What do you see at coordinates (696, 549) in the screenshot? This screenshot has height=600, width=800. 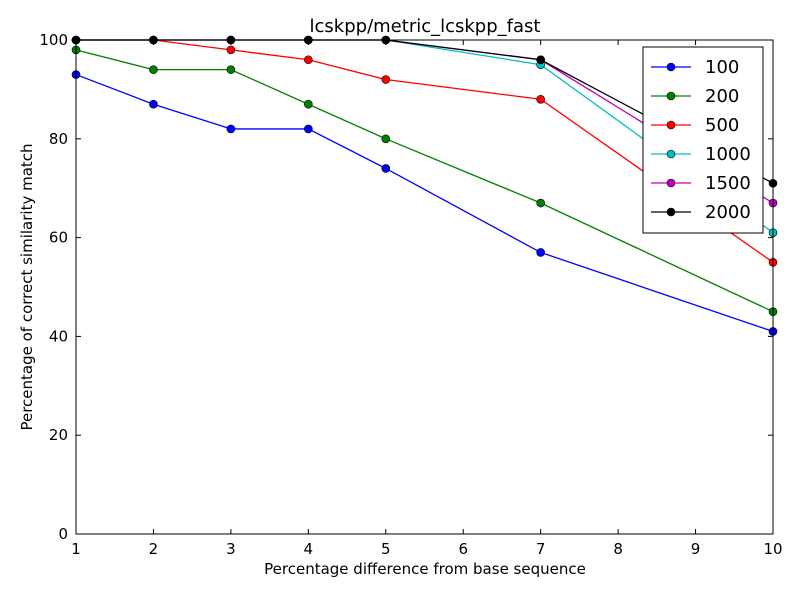 I see `x-tick-label-9: 9` at bounding box center [696, 549].